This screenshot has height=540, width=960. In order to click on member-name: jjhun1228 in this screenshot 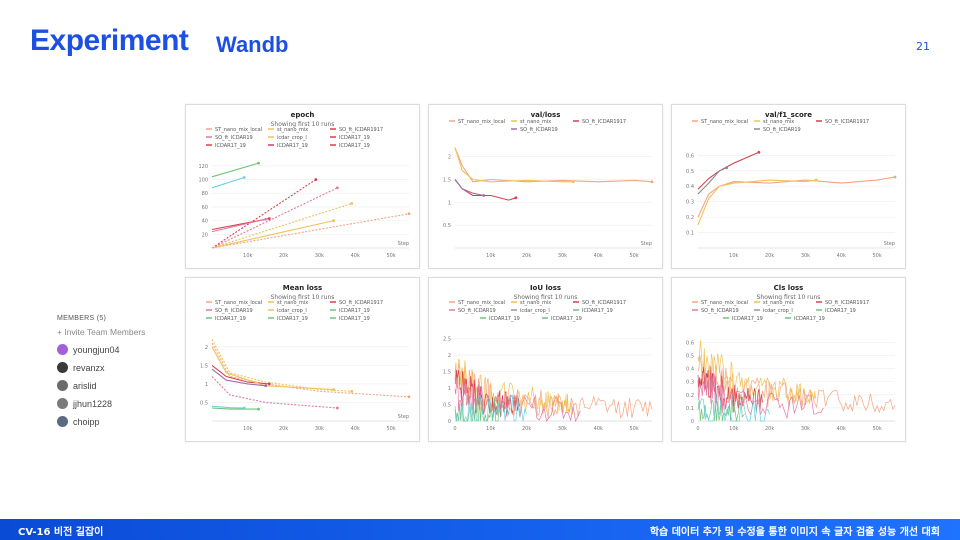, I will do `click(93, 403)`.